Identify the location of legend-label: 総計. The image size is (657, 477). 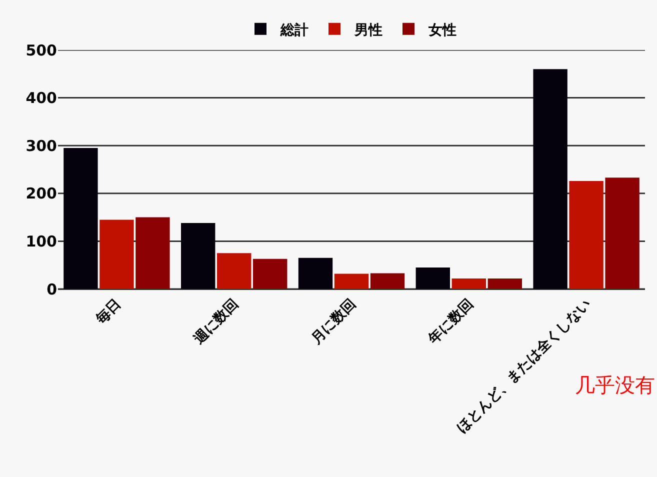
(294, 30).